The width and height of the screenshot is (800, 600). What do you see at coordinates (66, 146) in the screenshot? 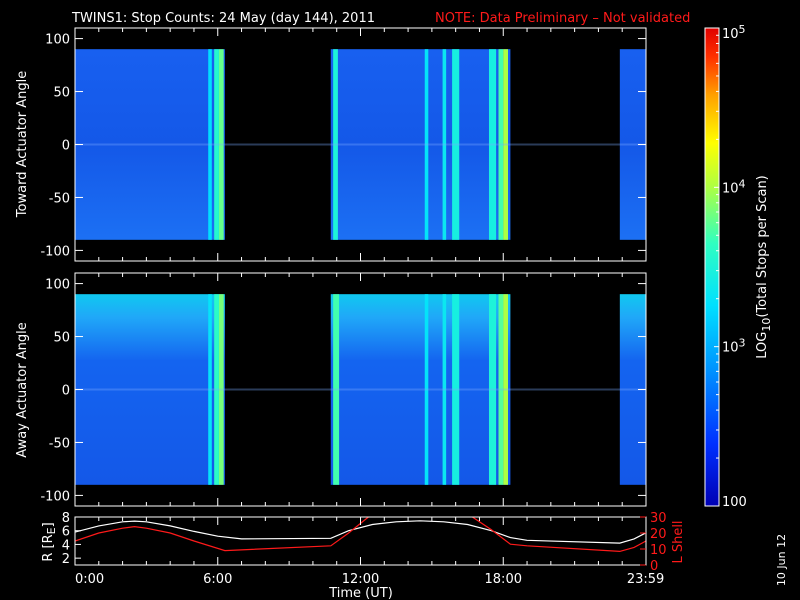
I see `toward-y-tick-label: 0` at bounding box center [66, 146].